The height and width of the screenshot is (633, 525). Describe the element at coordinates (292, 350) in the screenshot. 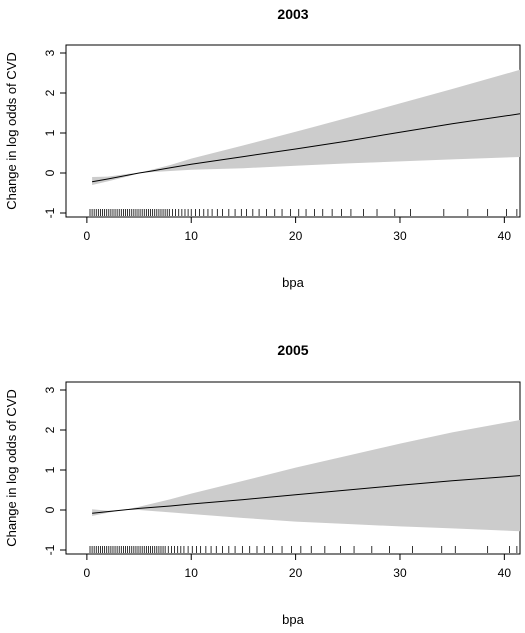

I see `chart-title: 2005` at that location.